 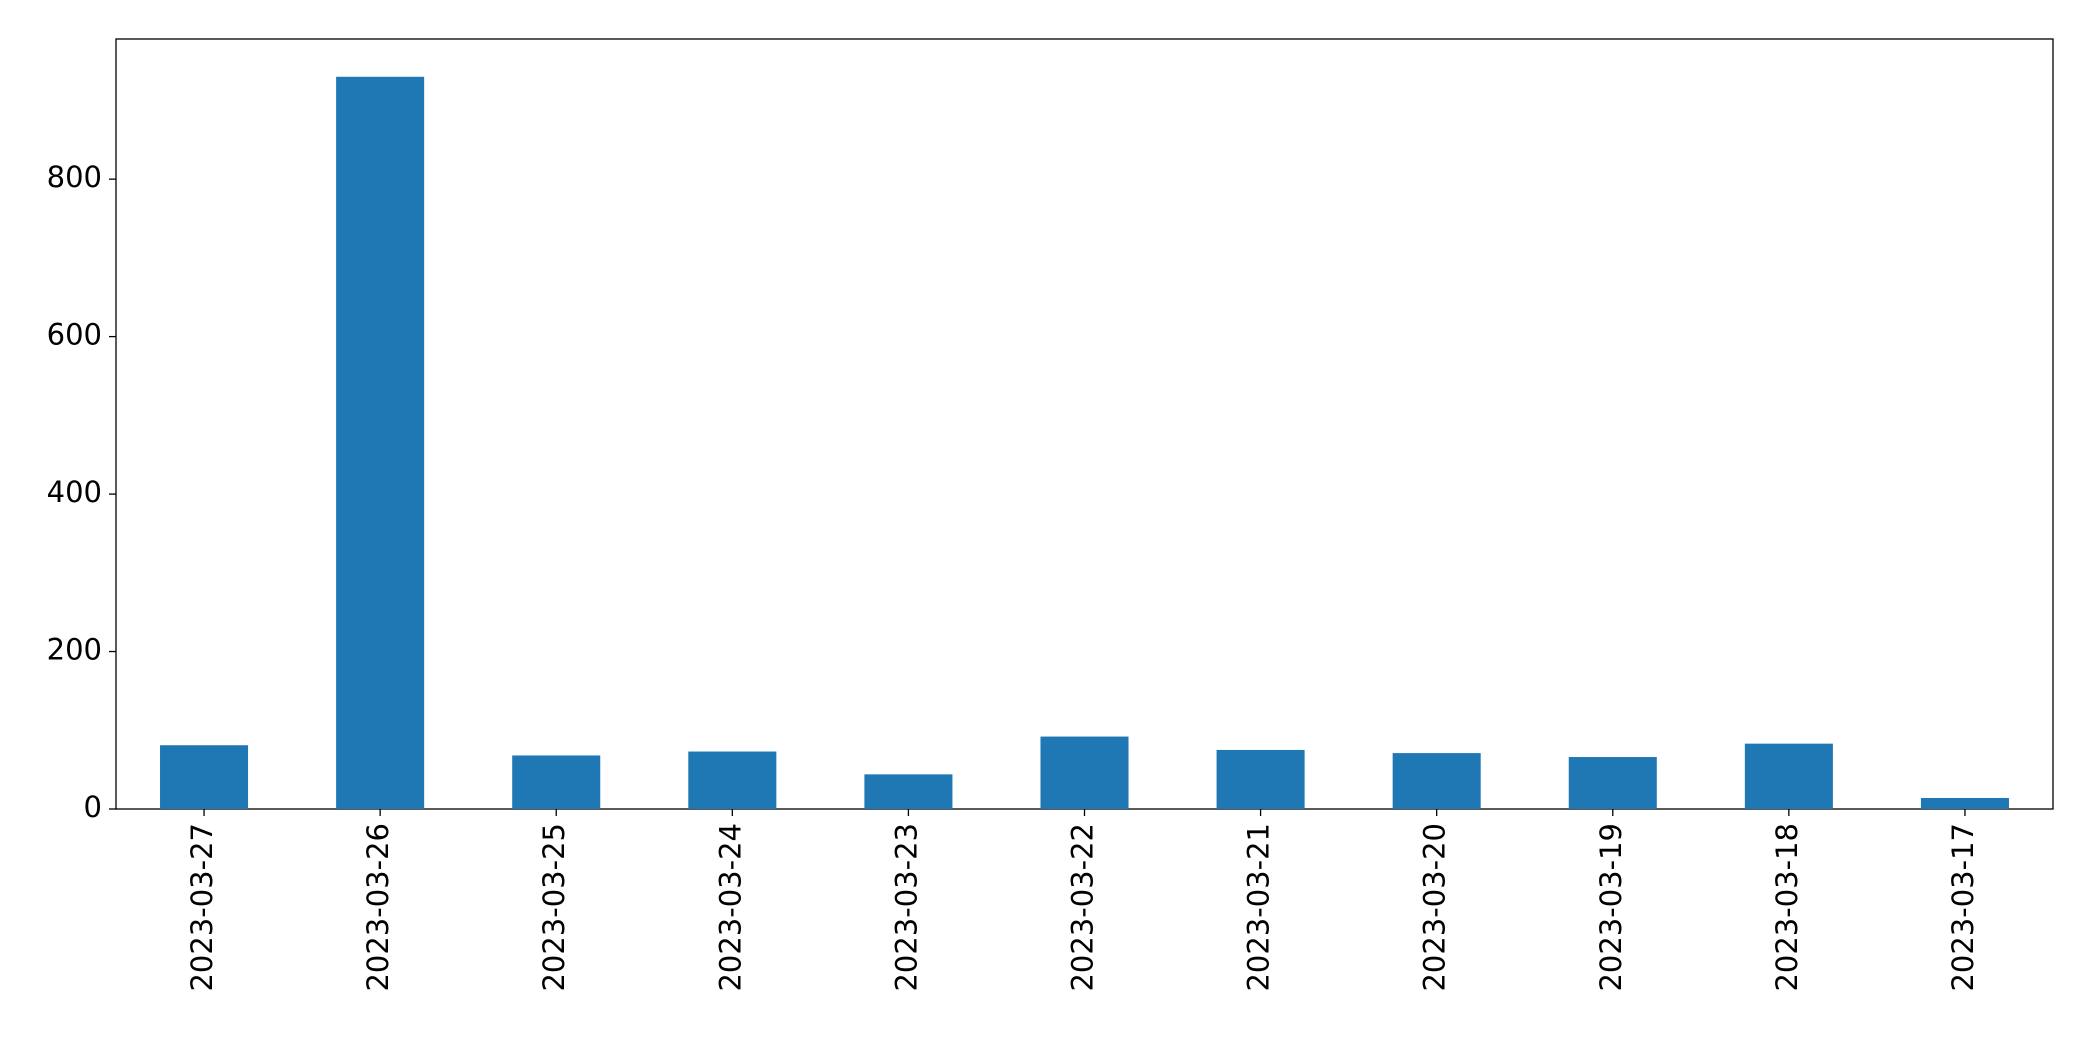 I want to click on y-tick-label: 800, so click(x=74, y=177).